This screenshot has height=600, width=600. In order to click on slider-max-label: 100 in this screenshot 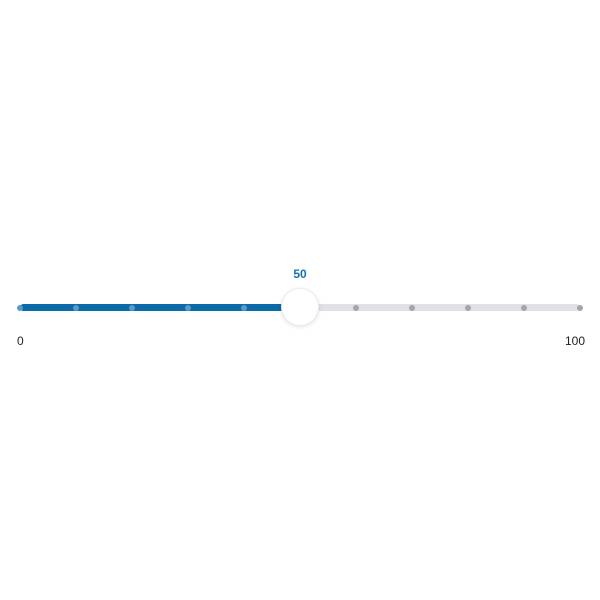, I will do `click(574, 341)`.